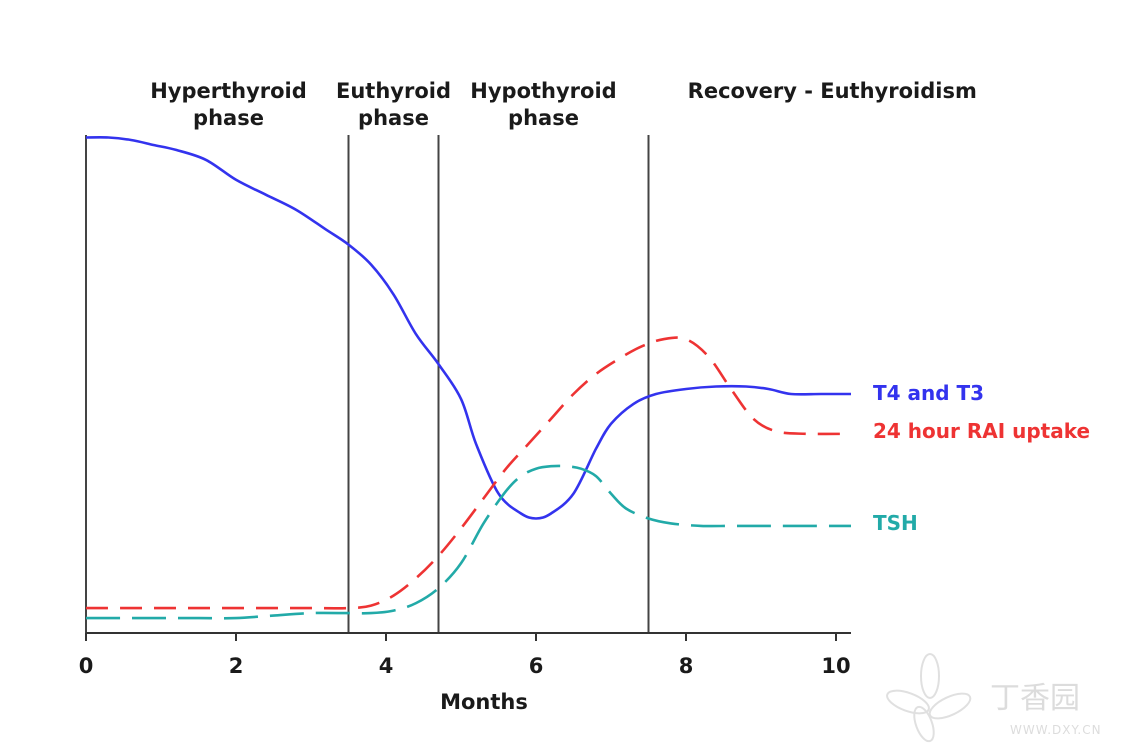 This screenshot has height=756, width=1142. Describe the element at coordinates (236, 666) in the screenshot. I see `x-tick-label: 2` at that location.